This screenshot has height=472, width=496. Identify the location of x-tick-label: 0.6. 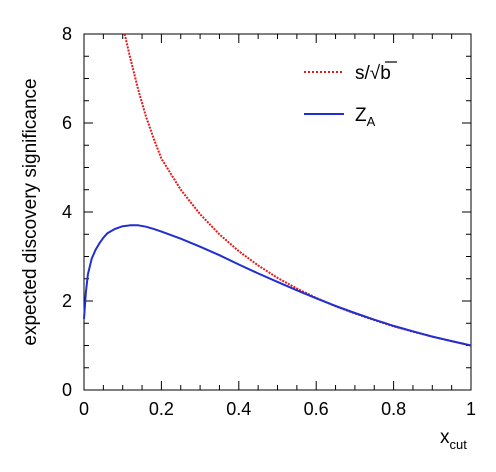
(316, 409).